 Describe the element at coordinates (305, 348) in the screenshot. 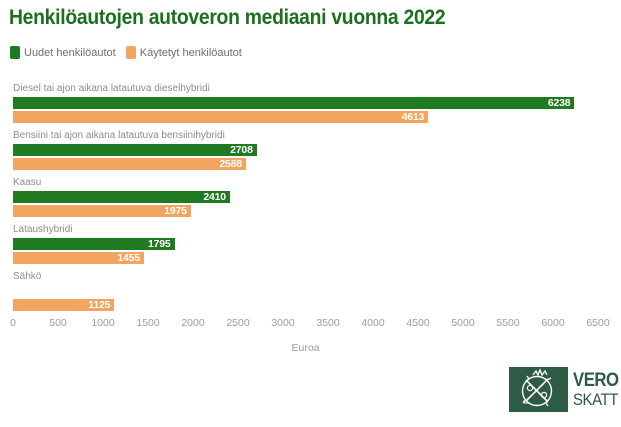

I see `x-axis-title: Euroa` at that location.